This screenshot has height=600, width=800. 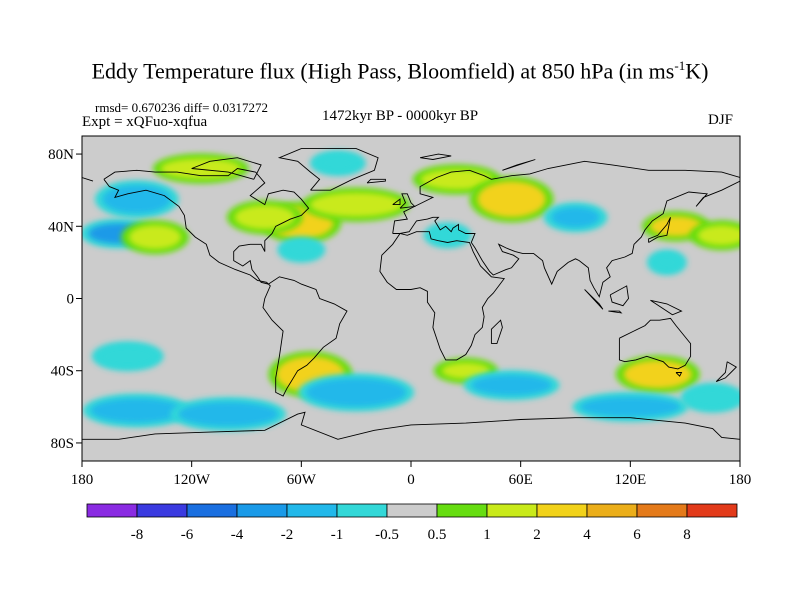 I want to click on colorbar-label: 0.5, so click(x=437, y=535).